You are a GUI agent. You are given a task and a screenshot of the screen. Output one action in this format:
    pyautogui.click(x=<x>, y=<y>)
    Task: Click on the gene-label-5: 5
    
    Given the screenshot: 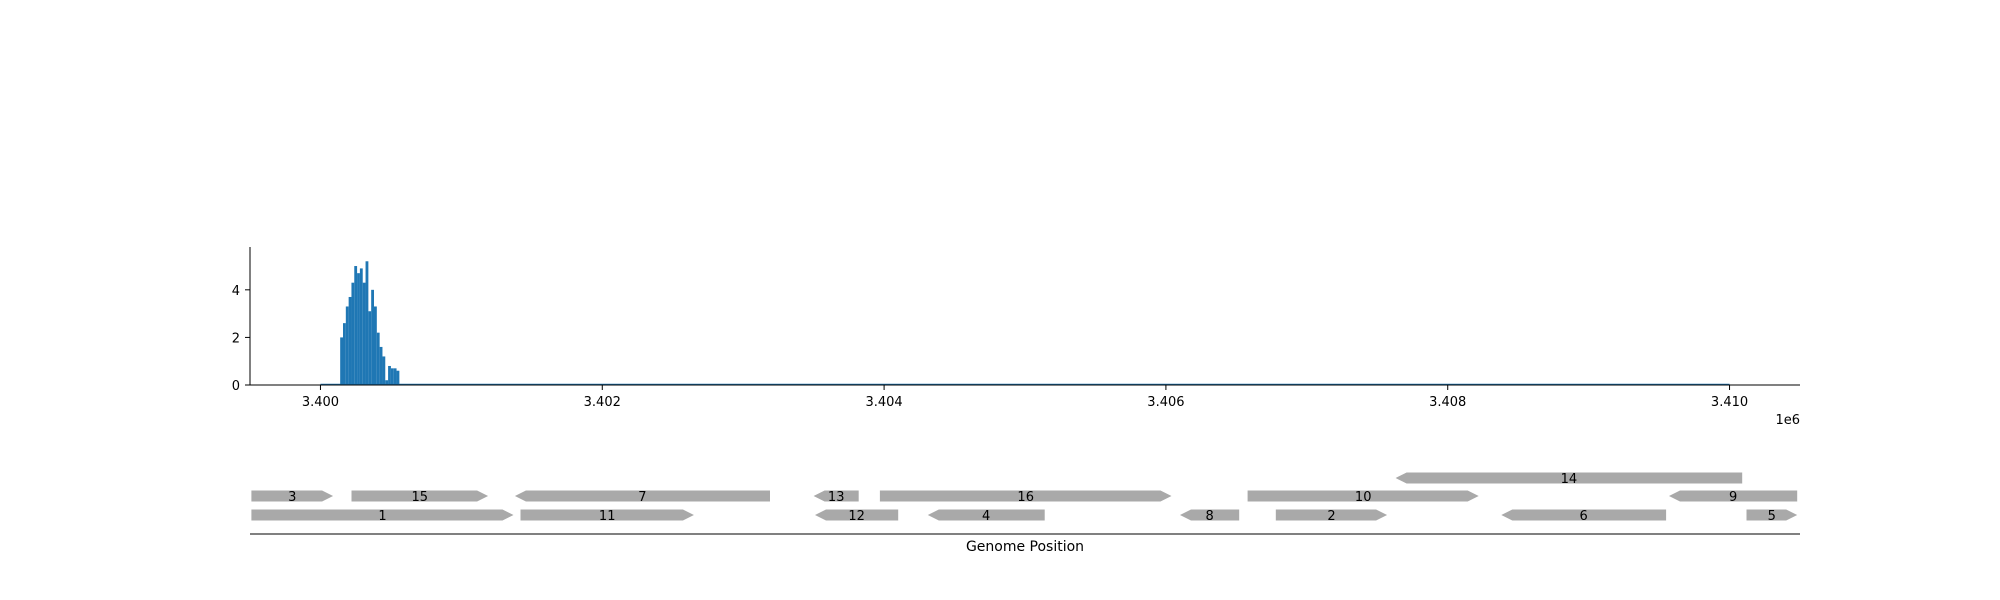 What is the action you would take?
    pyautogui.click(x=1772, y=516)
    